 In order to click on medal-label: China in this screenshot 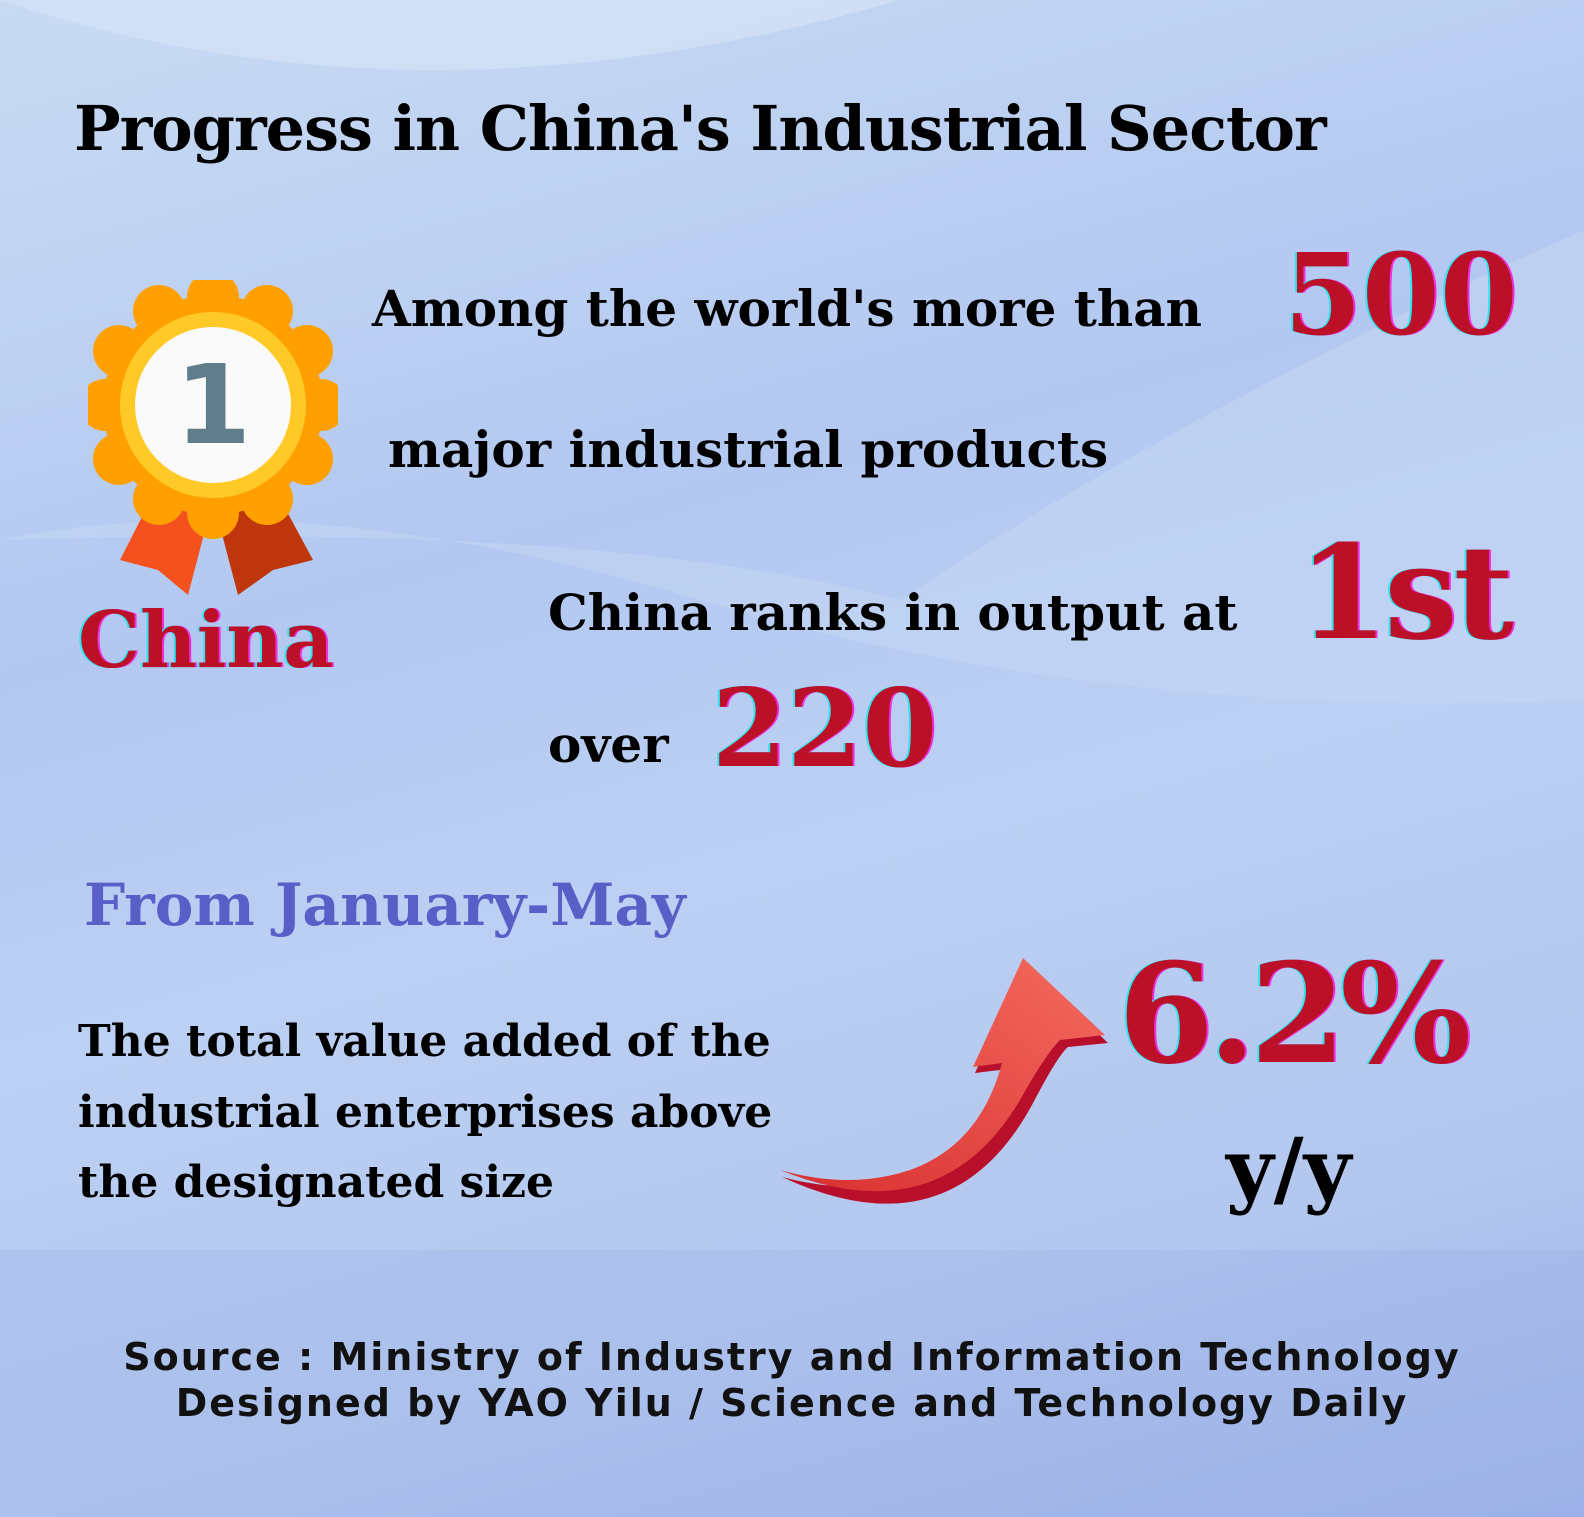, I will do `click(206, 640)`.